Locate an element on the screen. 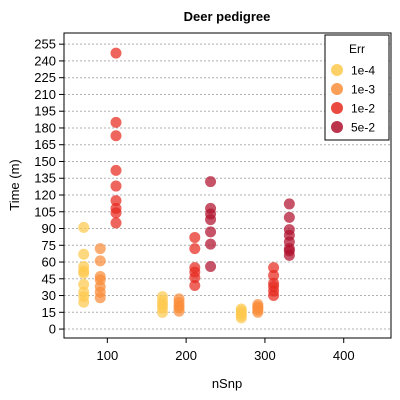  legend: Err 1e-4 1e-3 1e-2 5e-2 is located at coordinates (357, 87).